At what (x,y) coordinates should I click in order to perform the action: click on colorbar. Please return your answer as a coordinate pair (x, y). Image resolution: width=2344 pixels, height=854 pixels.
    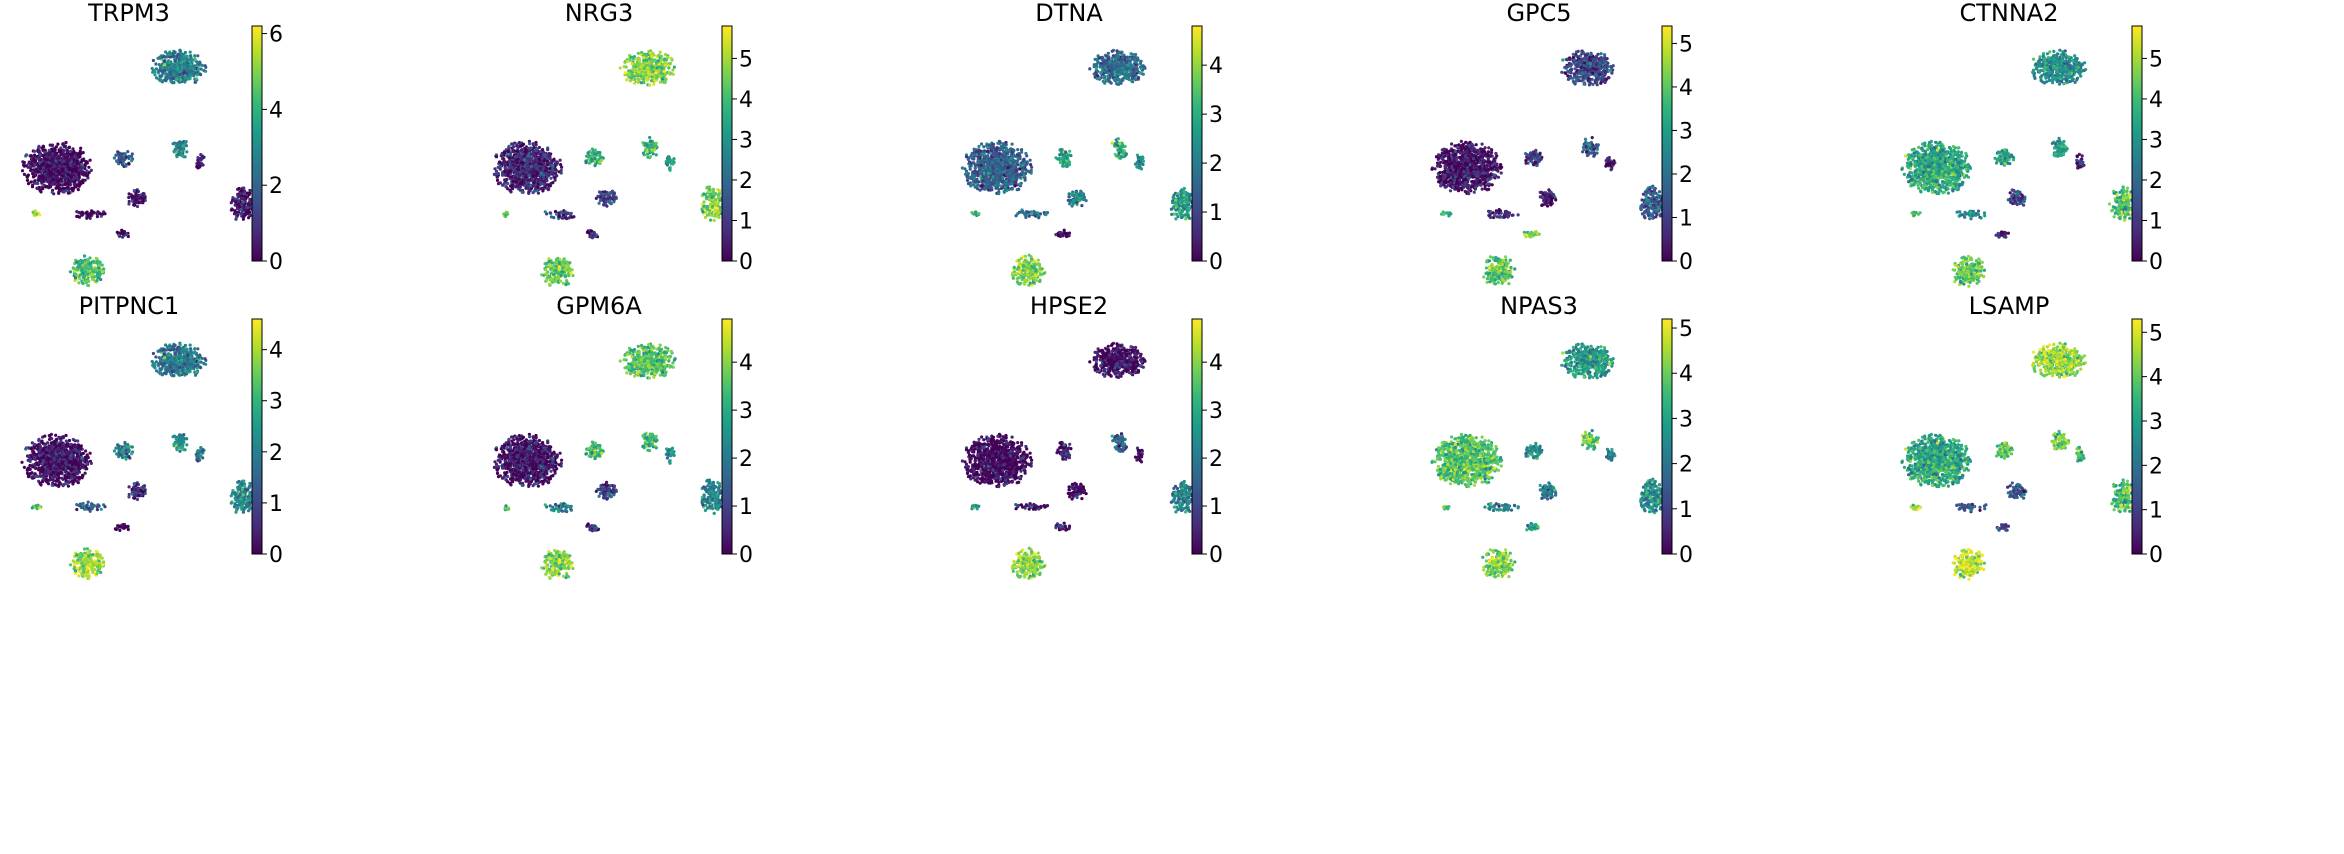
    Looking at the image, I should click on (727, 143).